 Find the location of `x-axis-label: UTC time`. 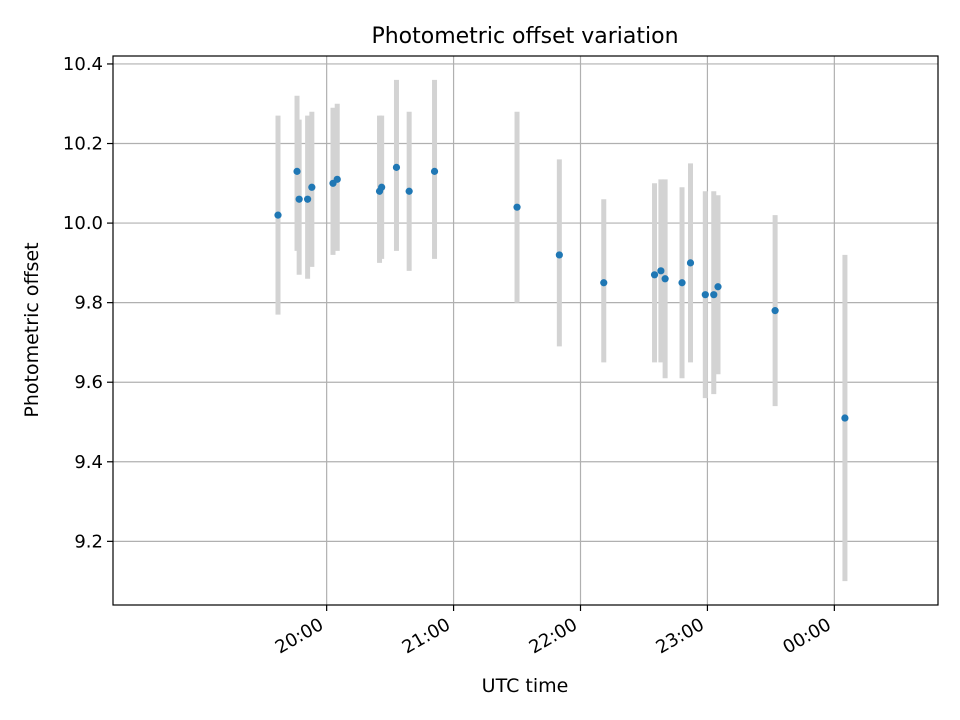

x-axis-label: UTC time is located at coordinates (525, 686).